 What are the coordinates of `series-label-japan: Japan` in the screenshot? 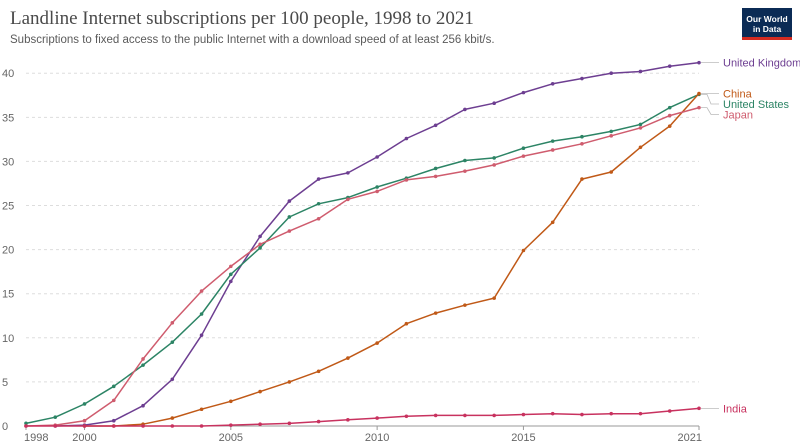 It's located at (738, 116).